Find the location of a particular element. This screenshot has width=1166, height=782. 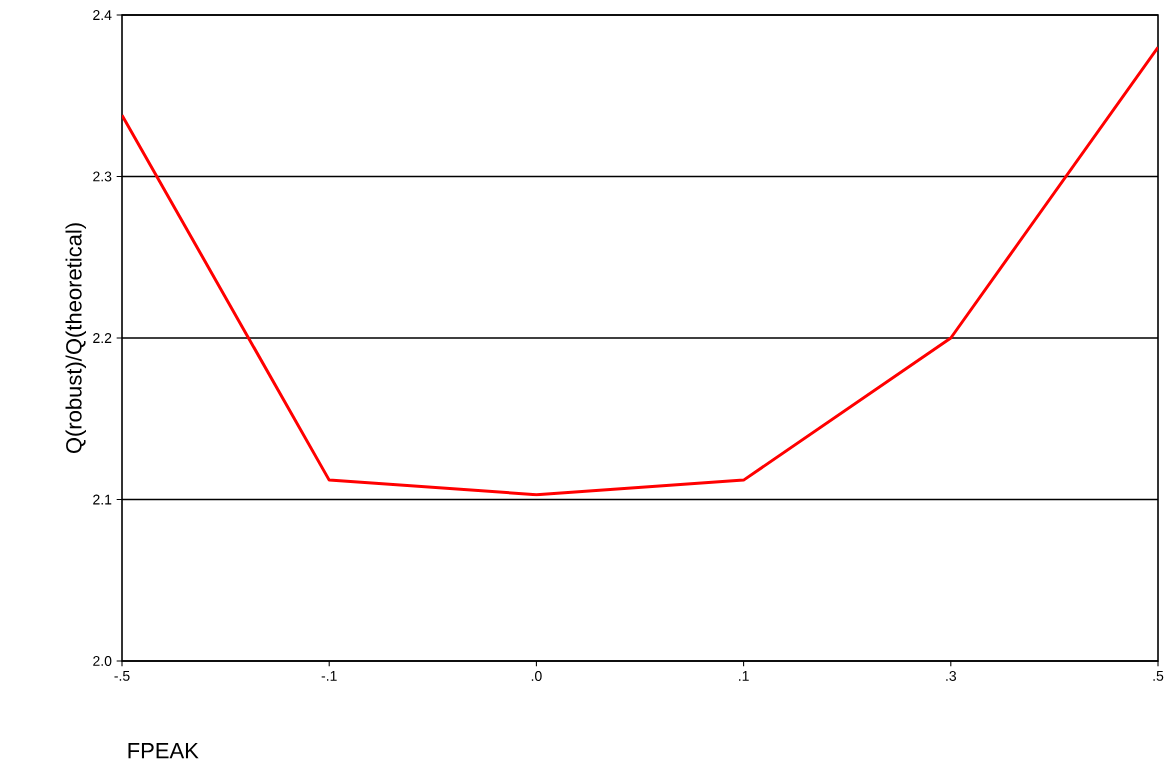

x-tick-label: -.1 is located at coordinates (329, 676).